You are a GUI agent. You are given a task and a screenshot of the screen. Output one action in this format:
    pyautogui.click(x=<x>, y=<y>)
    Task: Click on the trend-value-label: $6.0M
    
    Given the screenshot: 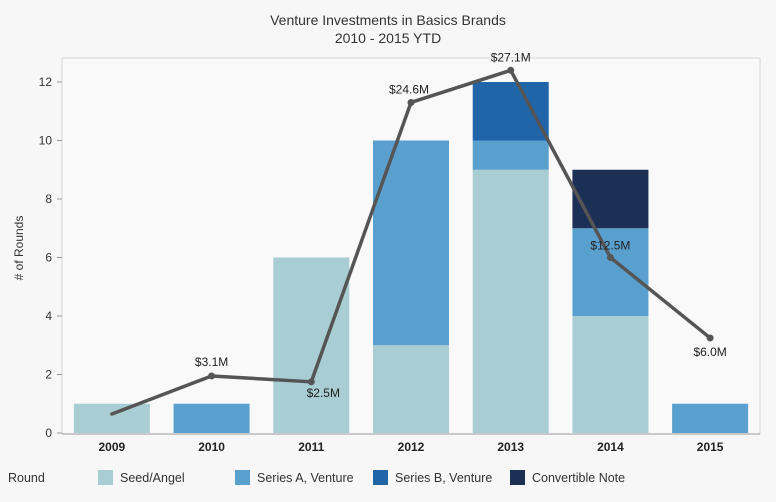 What is the action you would take?
    pyautogui.click(x=709, y=352)
    